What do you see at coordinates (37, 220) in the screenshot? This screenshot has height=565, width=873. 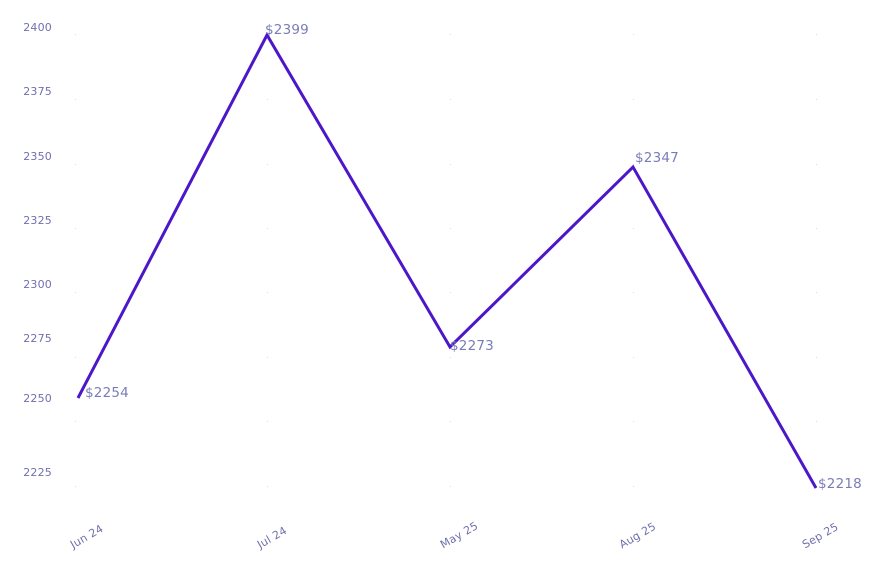 I see `y-axis-tick-label: 2325` at bounding box center [37, 220].